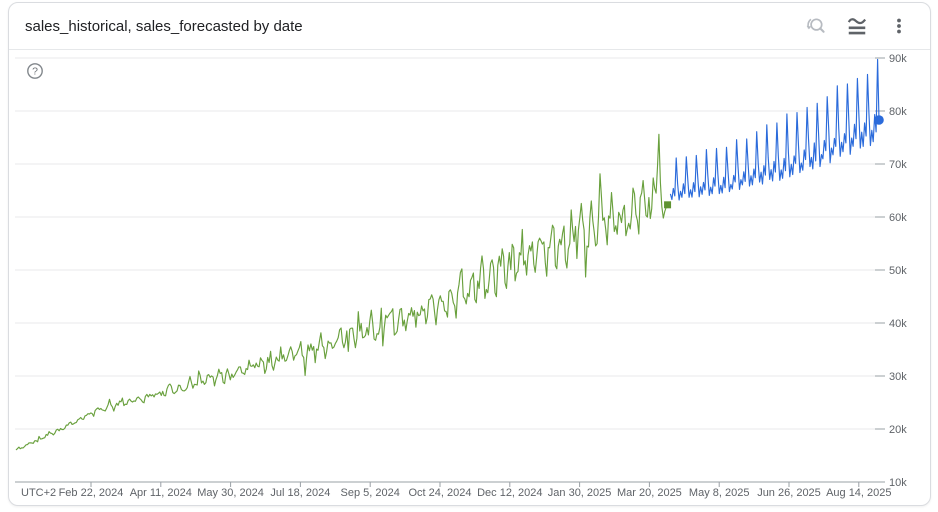  What do you see at coordinates (898, 430) in the screenshot?
I see `y-axis-label: 20k` at bounding box center [898, 430].